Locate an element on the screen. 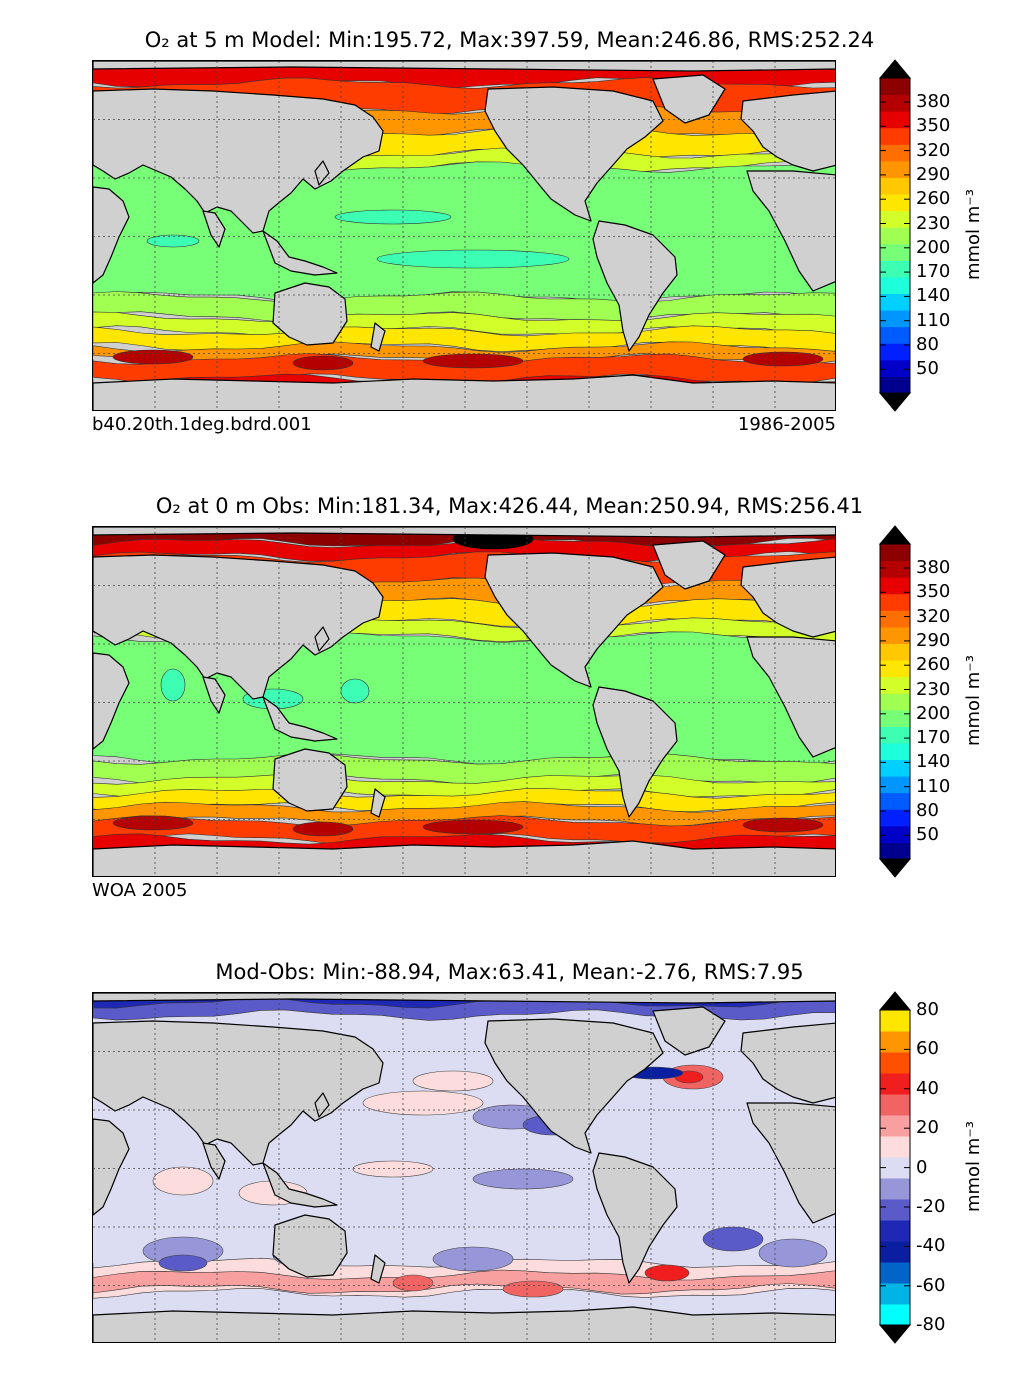 The image size is (1019, 1374). diff-colorbar-unit: mmol m⁻³ is located at coordinates (974, 1166).